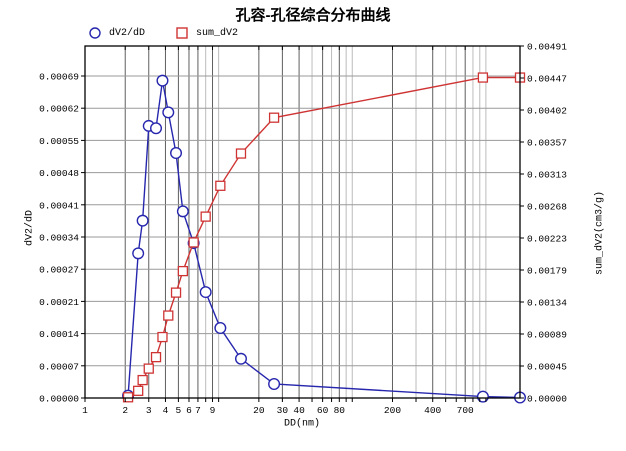 The height and width of the screenshot is (451, 626). I want to click on chart-title: 孔容-孔径综合分布曲线, so click(313, 15).